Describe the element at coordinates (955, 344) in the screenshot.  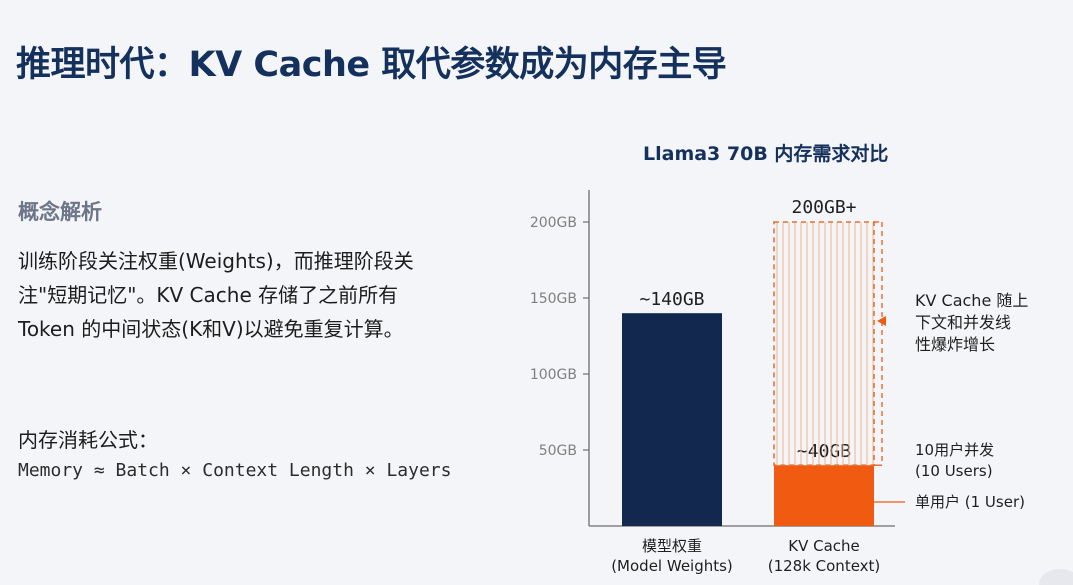
I see `growth-annotation-line: 性爆炸增长` at that location.